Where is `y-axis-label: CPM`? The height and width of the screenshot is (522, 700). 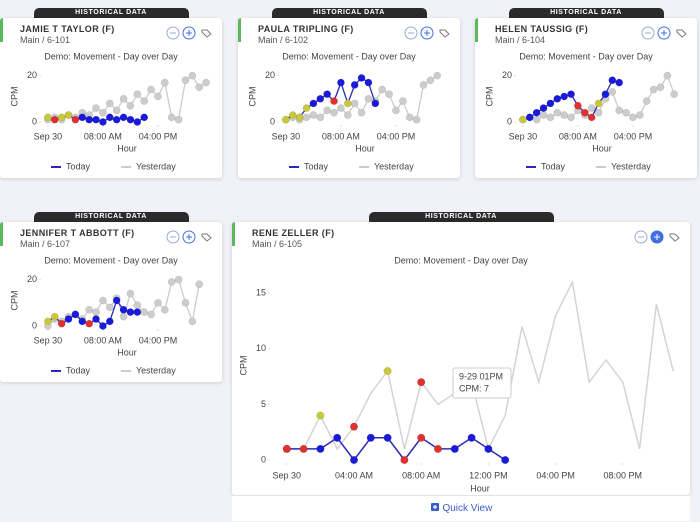 y-axis-label: CPM is located at coordinates (14, 97).